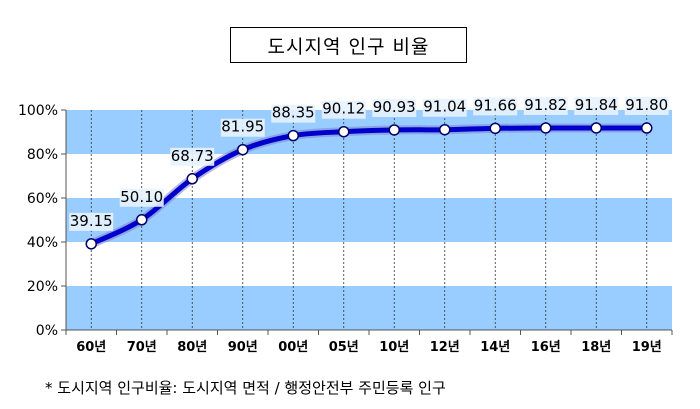  I want to click on data-label: 91.04, so click(444, 107).